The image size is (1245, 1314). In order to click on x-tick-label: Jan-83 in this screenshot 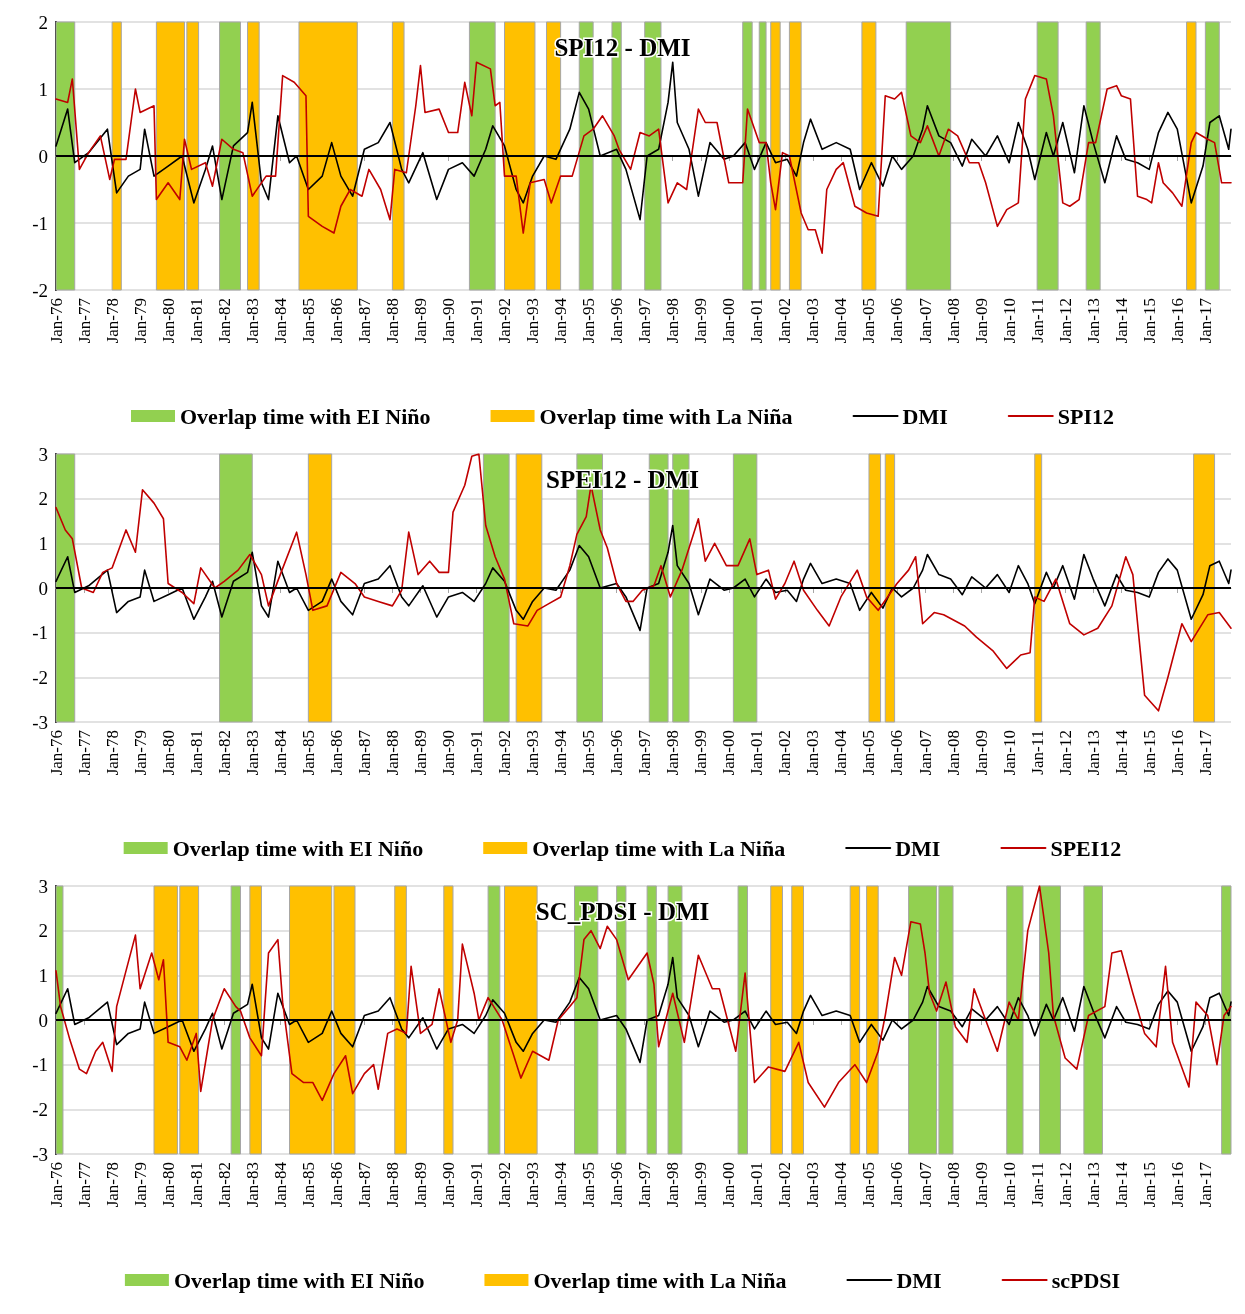, I will do `click(252, 321)`.